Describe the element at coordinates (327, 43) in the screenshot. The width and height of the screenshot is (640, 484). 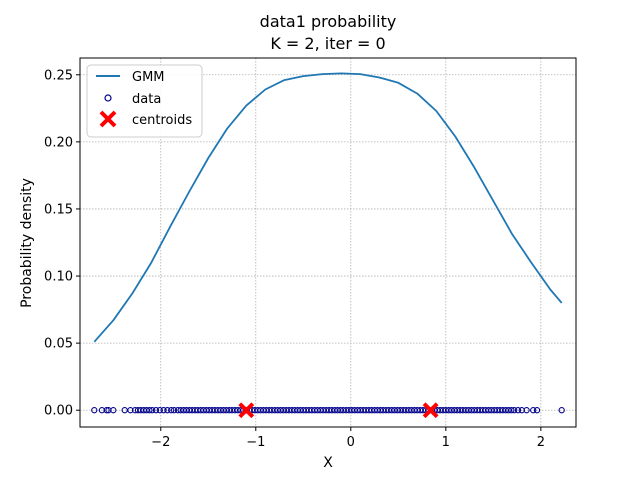
I see `chart-subtitle: K = 2, iter = 0` at that location.